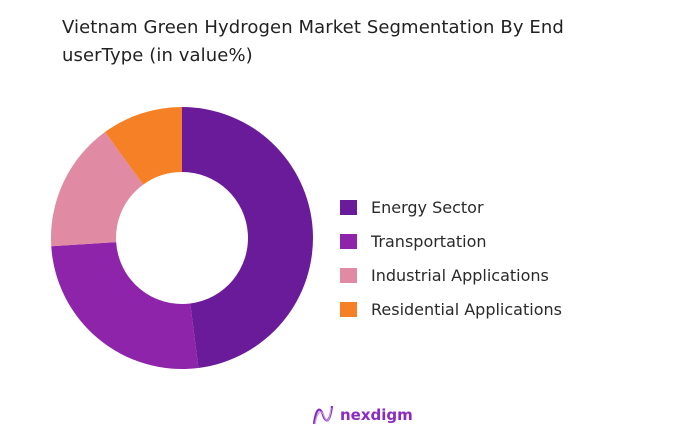 This screenshot has height=441, width=680. I want to click on legend-item: Energy Sector, so click(451, 207).